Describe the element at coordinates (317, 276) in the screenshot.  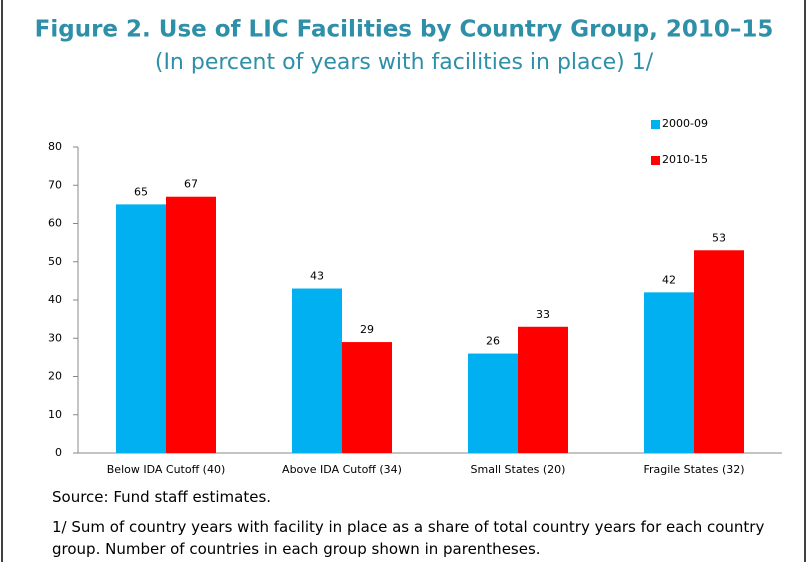
I see `data-label: 43` at that location.